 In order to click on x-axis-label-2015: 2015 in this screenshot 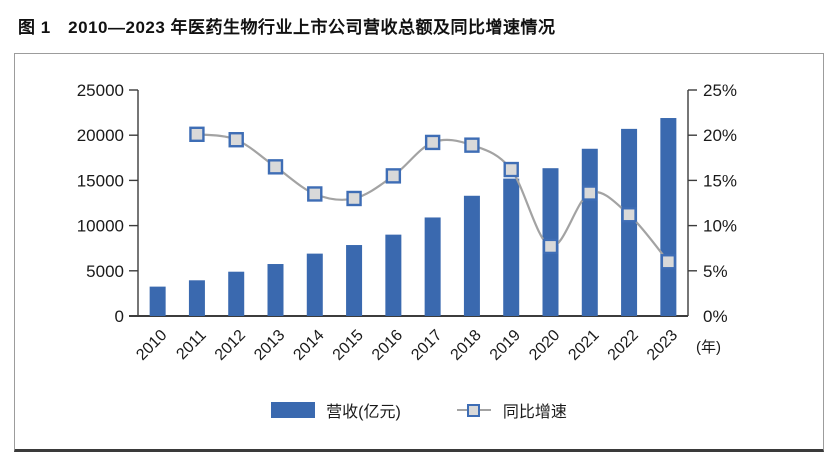, I will do `click(348, 345)`.